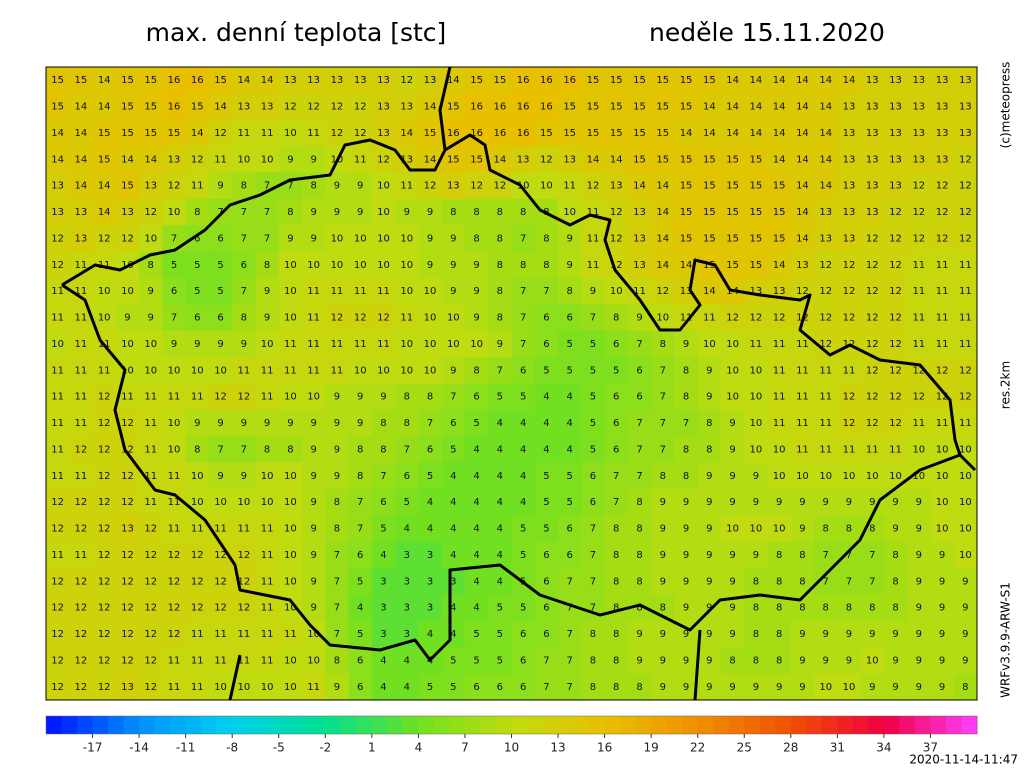 This screenshot has width=1024, height=772. I want to click on colorbar-tick-label: 22, so click(697, 748).